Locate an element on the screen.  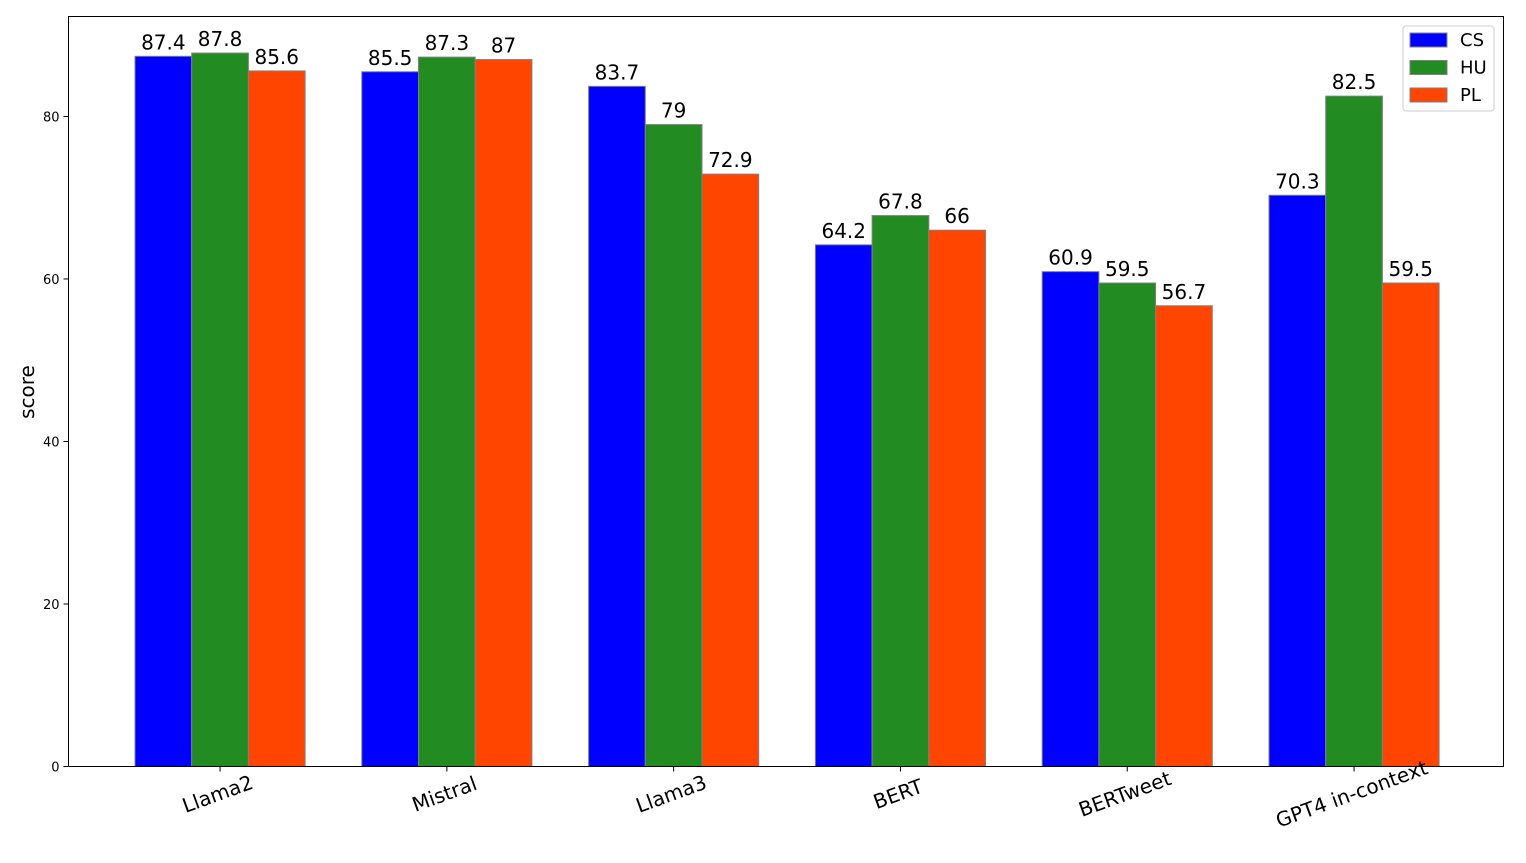
bar-value-label: 87.4 is located at coordinates (163, 42).